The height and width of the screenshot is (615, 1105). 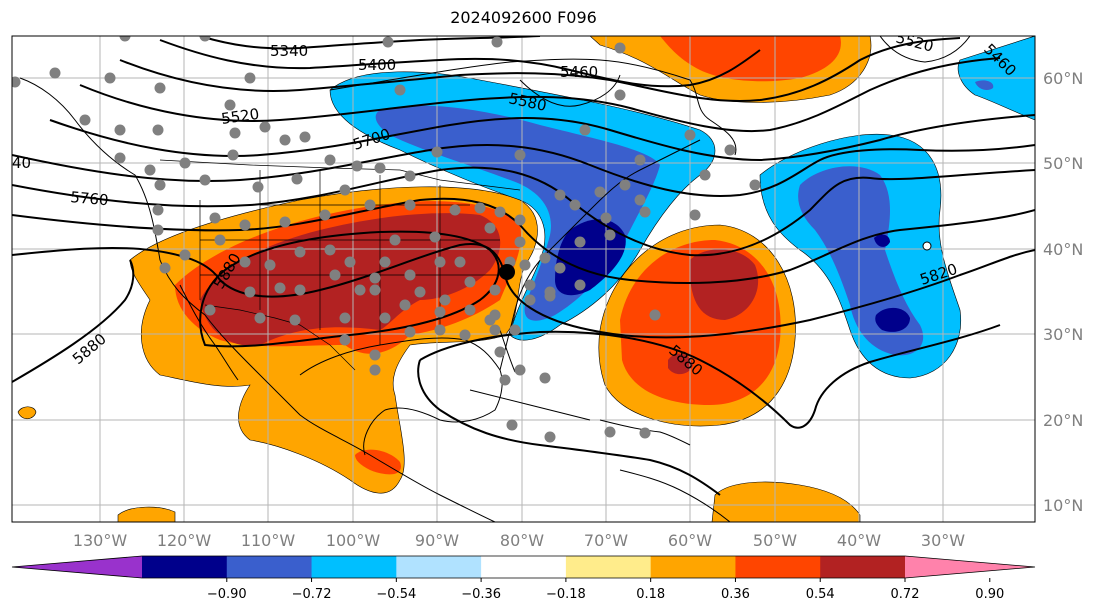 What do you see at coordinates (481, 594) in the screenshot?
I see `colorbar-tick-label: −0.36` at bounding box center [481, 594].